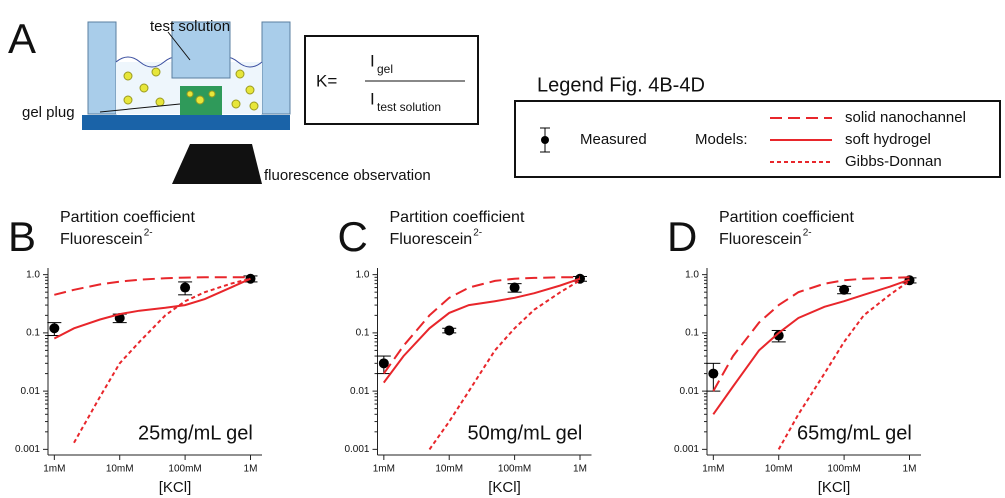  Describe the element at coordinates (191, 89) in the screenshot. I see `dye-particles` at that location.